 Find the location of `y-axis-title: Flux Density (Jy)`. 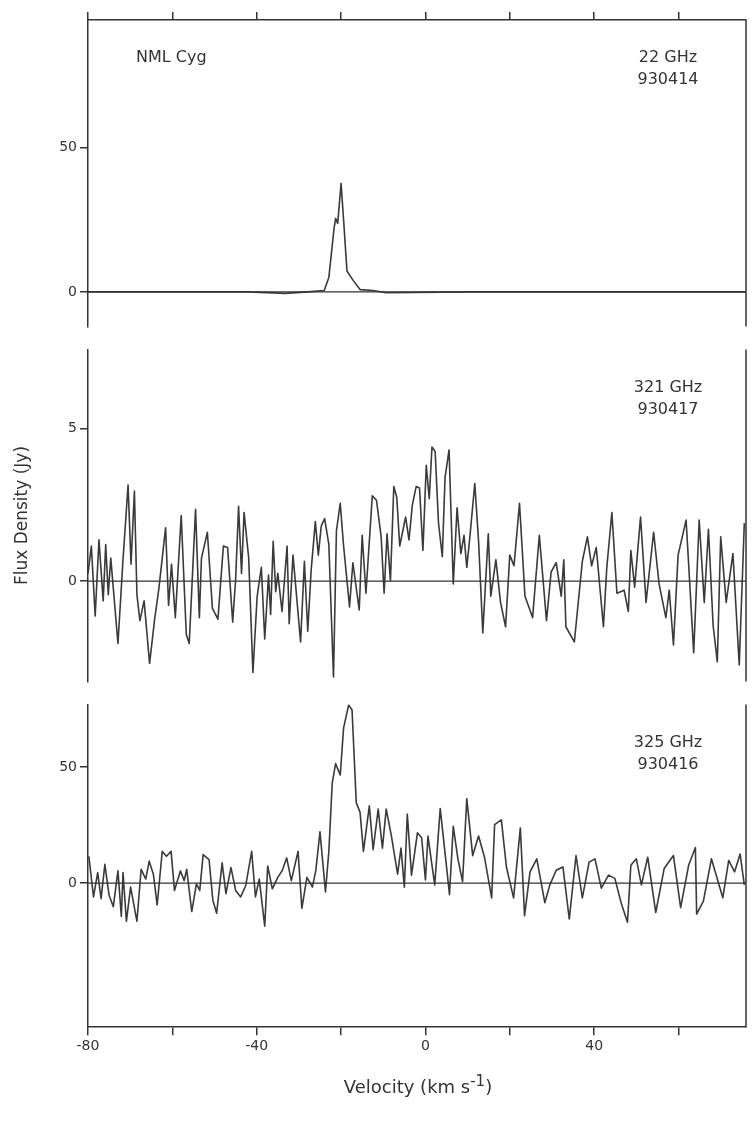

y-axis-title: Flux Density (Jy) is located at coordinates (20, 515).